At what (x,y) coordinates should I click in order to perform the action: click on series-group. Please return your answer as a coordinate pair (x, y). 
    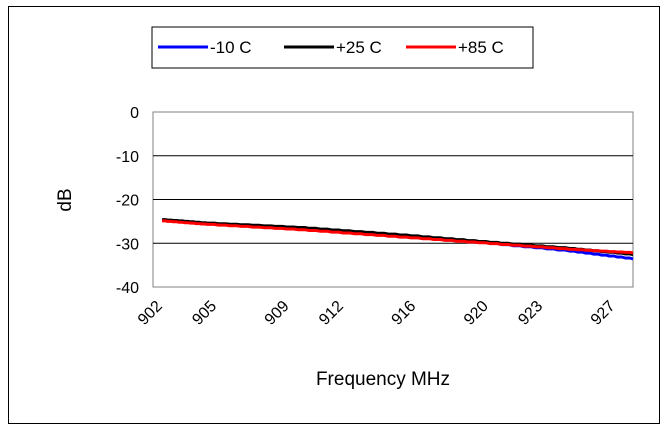
    Looking at the image, I should click on (398, 239).